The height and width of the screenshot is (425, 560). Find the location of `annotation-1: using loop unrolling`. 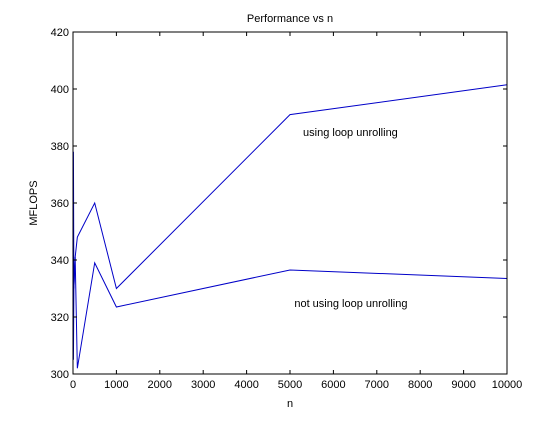

annotation-1: using loop unrolling is located at coordinates (350, 133).